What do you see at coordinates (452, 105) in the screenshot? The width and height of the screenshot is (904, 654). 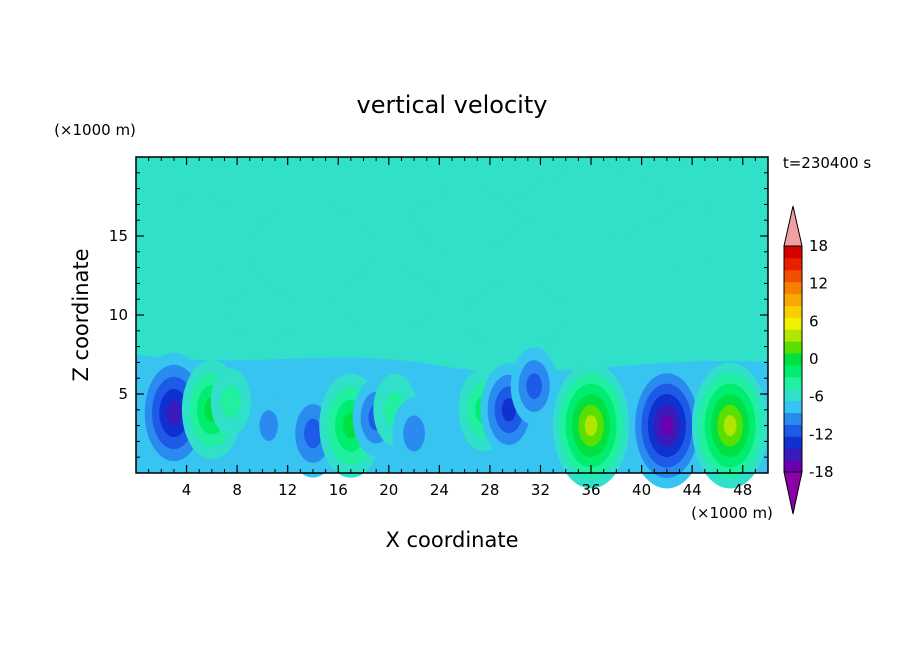 I see `chart-title: vertical velocity` at bounding box center [452, 105].